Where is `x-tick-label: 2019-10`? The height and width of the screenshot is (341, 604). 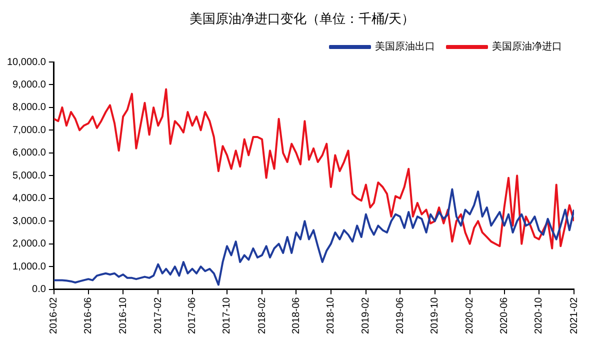
x-tick-label: 2019-10 is located at coordinates (435, 315).